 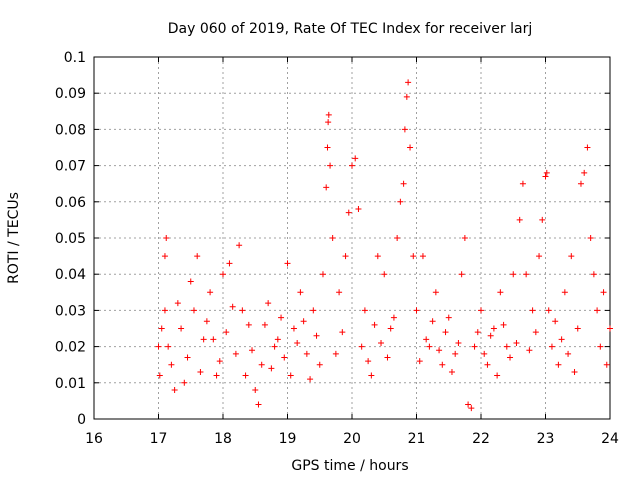 What do you see at coordinates (70, 275) in the screenshot?
I see `y-tick-label: 0.04` at bounding box center [70, 275].